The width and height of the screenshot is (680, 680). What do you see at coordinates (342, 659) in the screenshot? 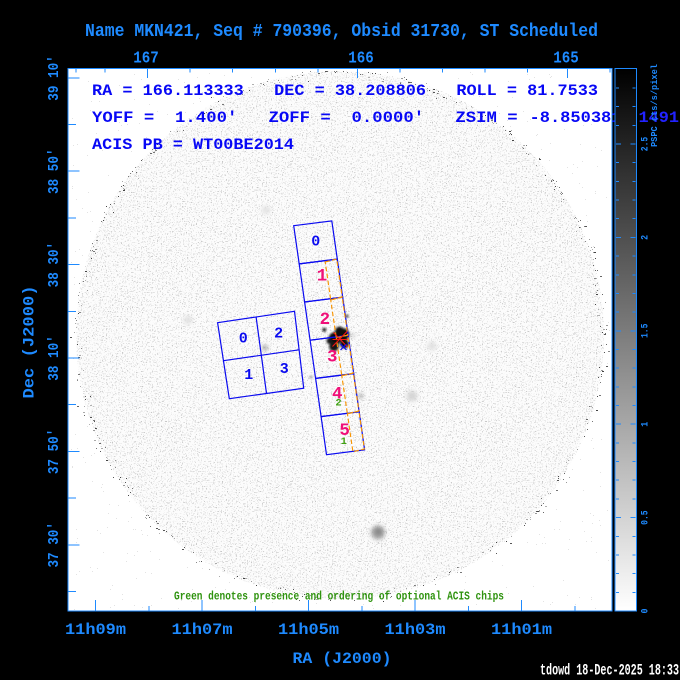
I see `svg-text: RA (J2000)` at bounding box center [342, 659].